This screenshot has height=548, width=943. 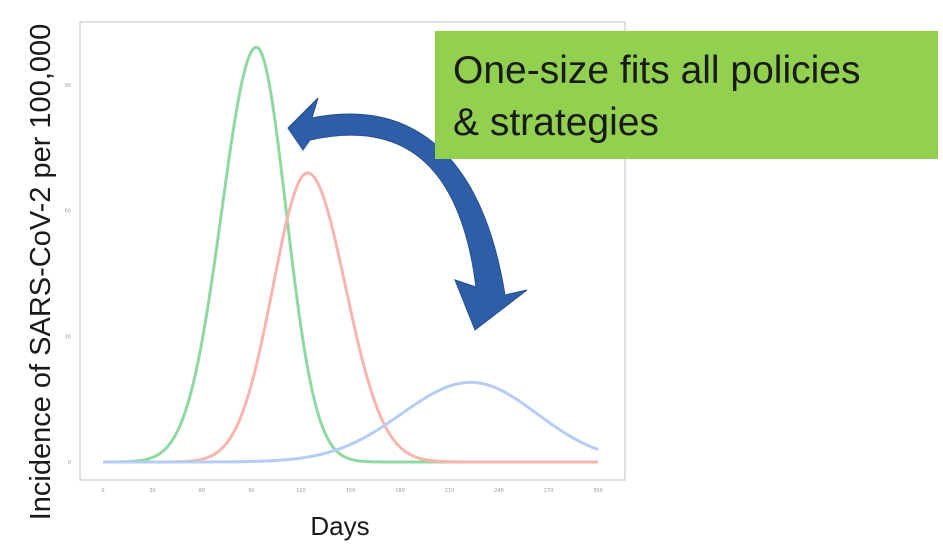 I want to click on x-axis-ticks: 0 30 60 90 120 150 180 210 240 270 300, so click(x=351, y=491).